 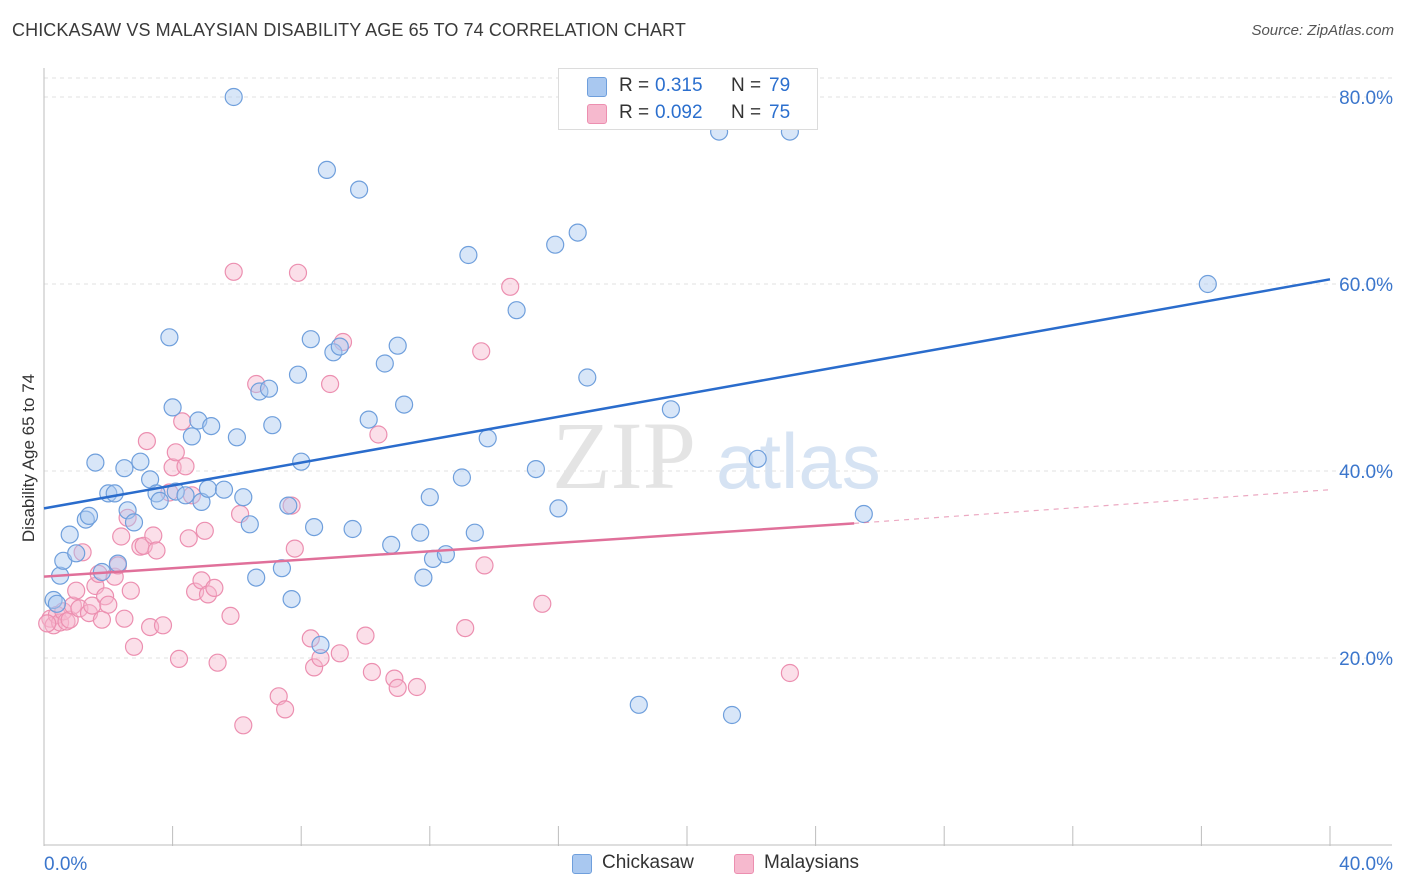 I want to click on n-label: N =, so click(x=746, y=112).